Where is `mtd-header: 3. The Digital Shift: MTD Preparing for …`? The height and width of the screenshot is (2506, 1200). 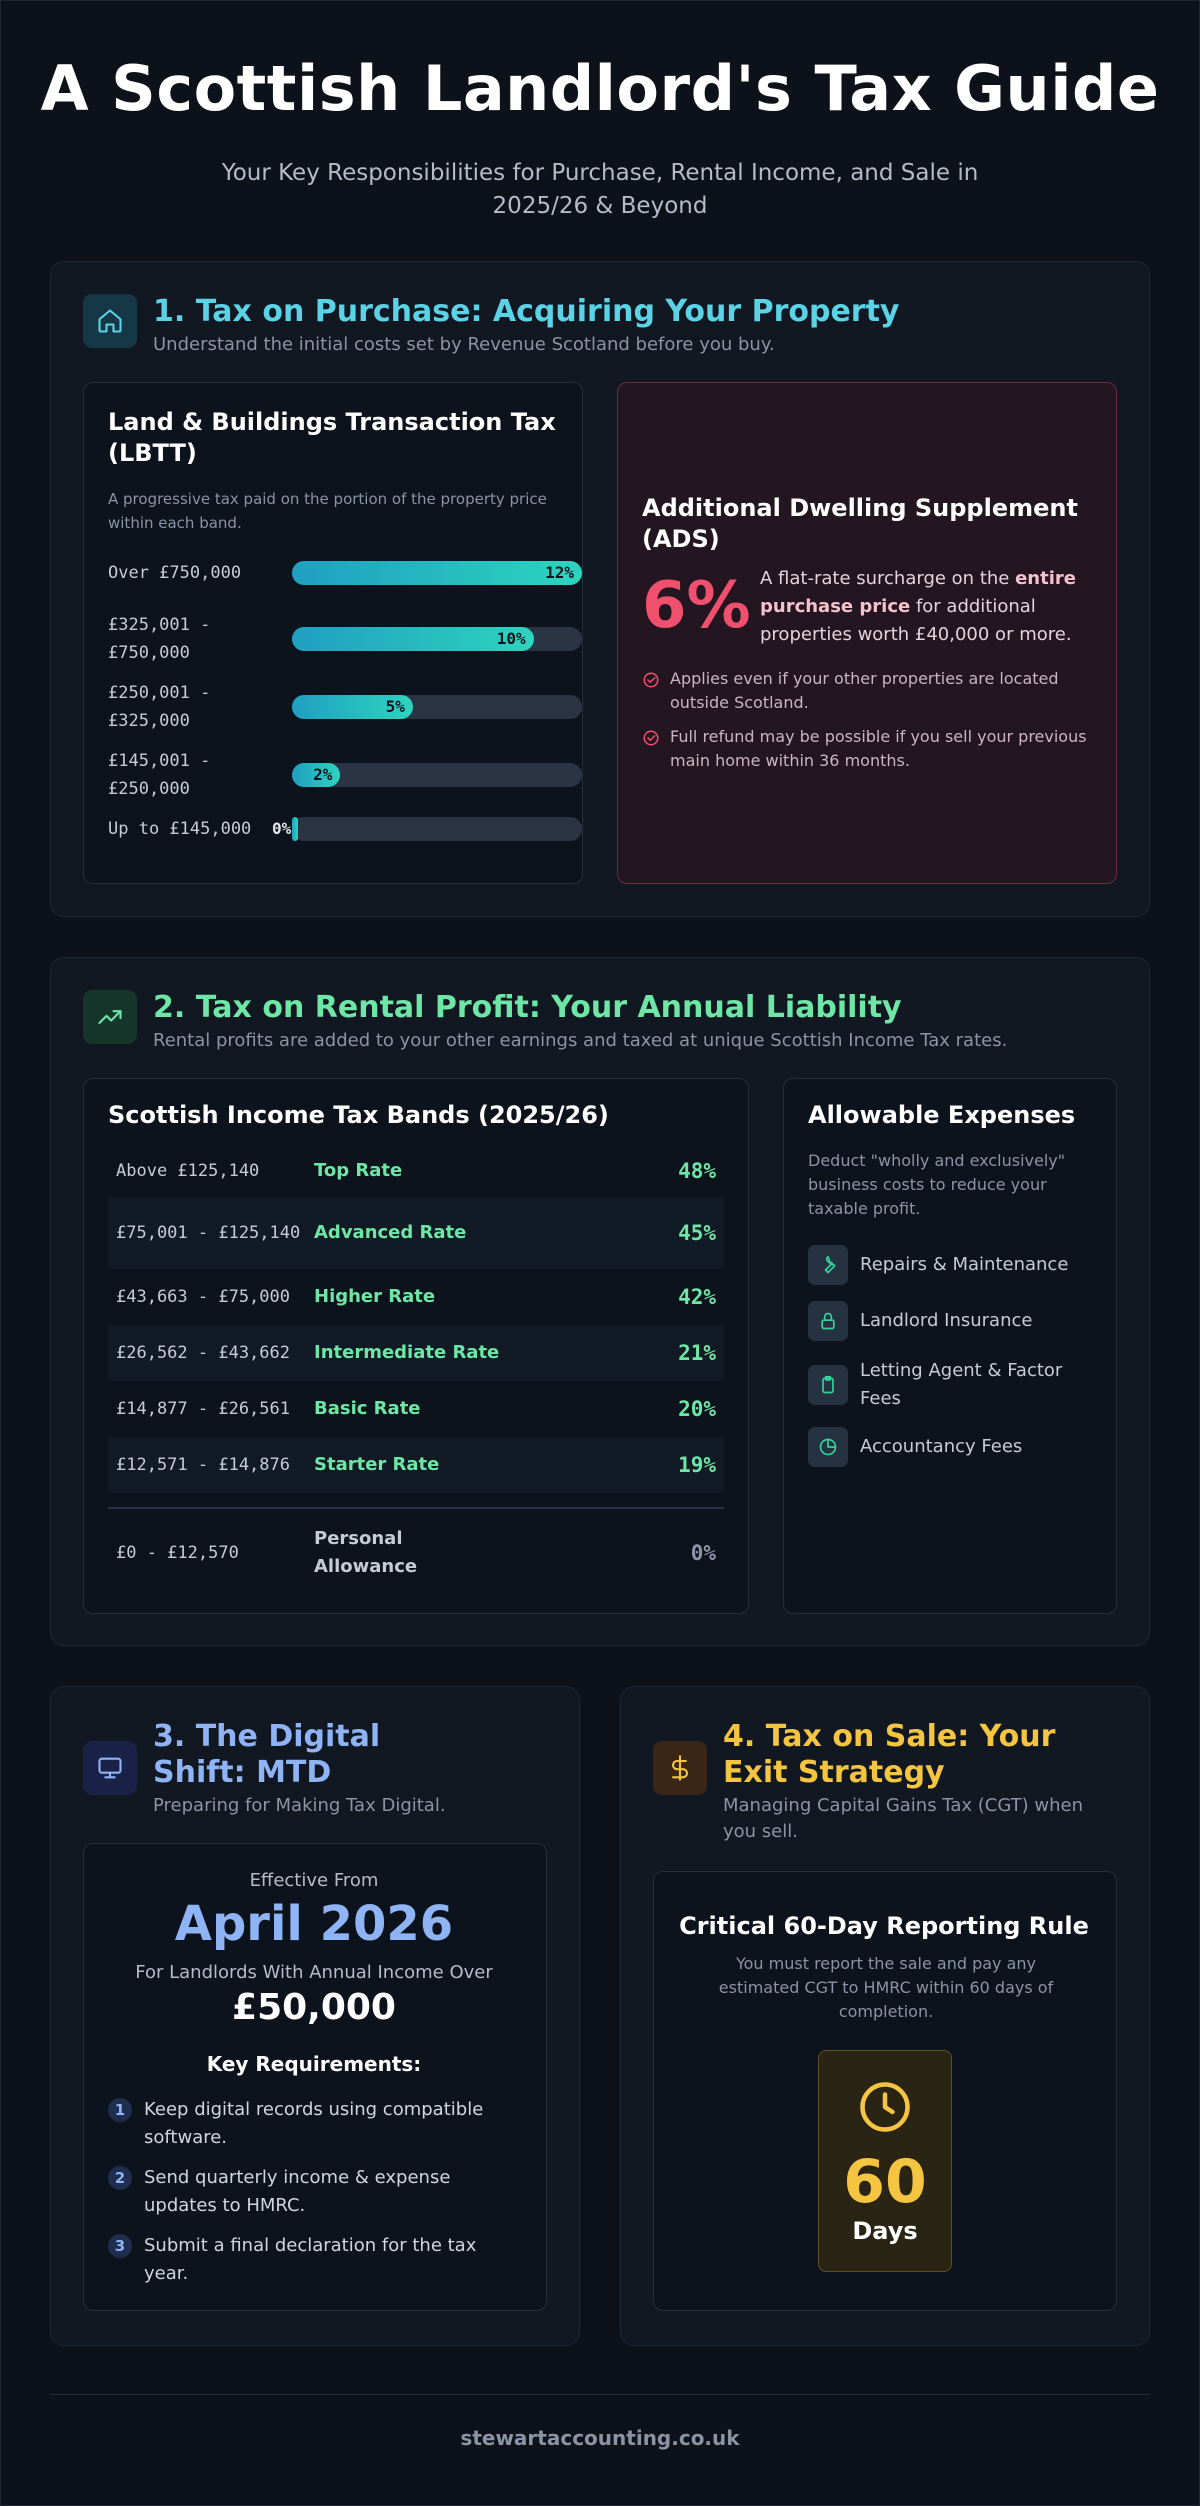 mtd-header: 3. The Digital Shift: MTD Preparing for … is located at coordinates (318, 1769).